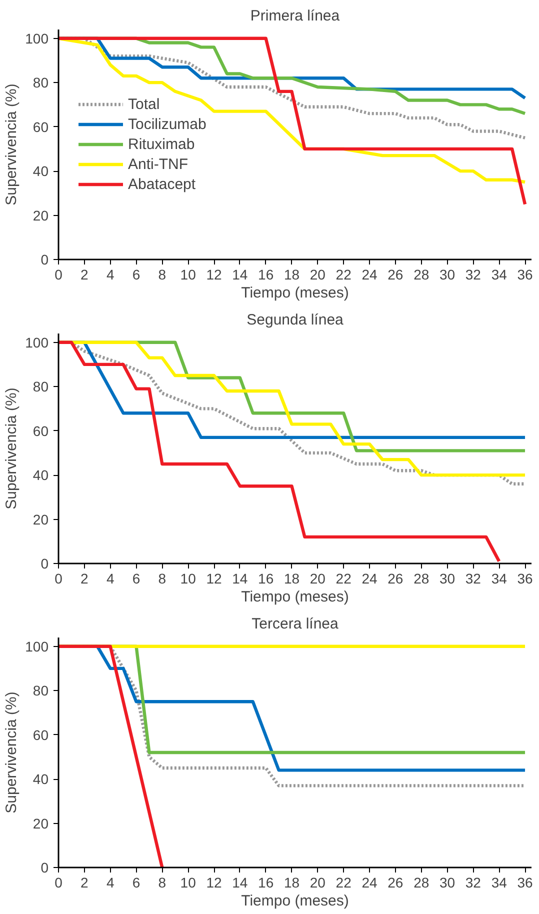  What do you see at coordinates (167, 124) in the screenshot?
I see `legend-label: Tocilizumab` at bounding box center [167, 124].